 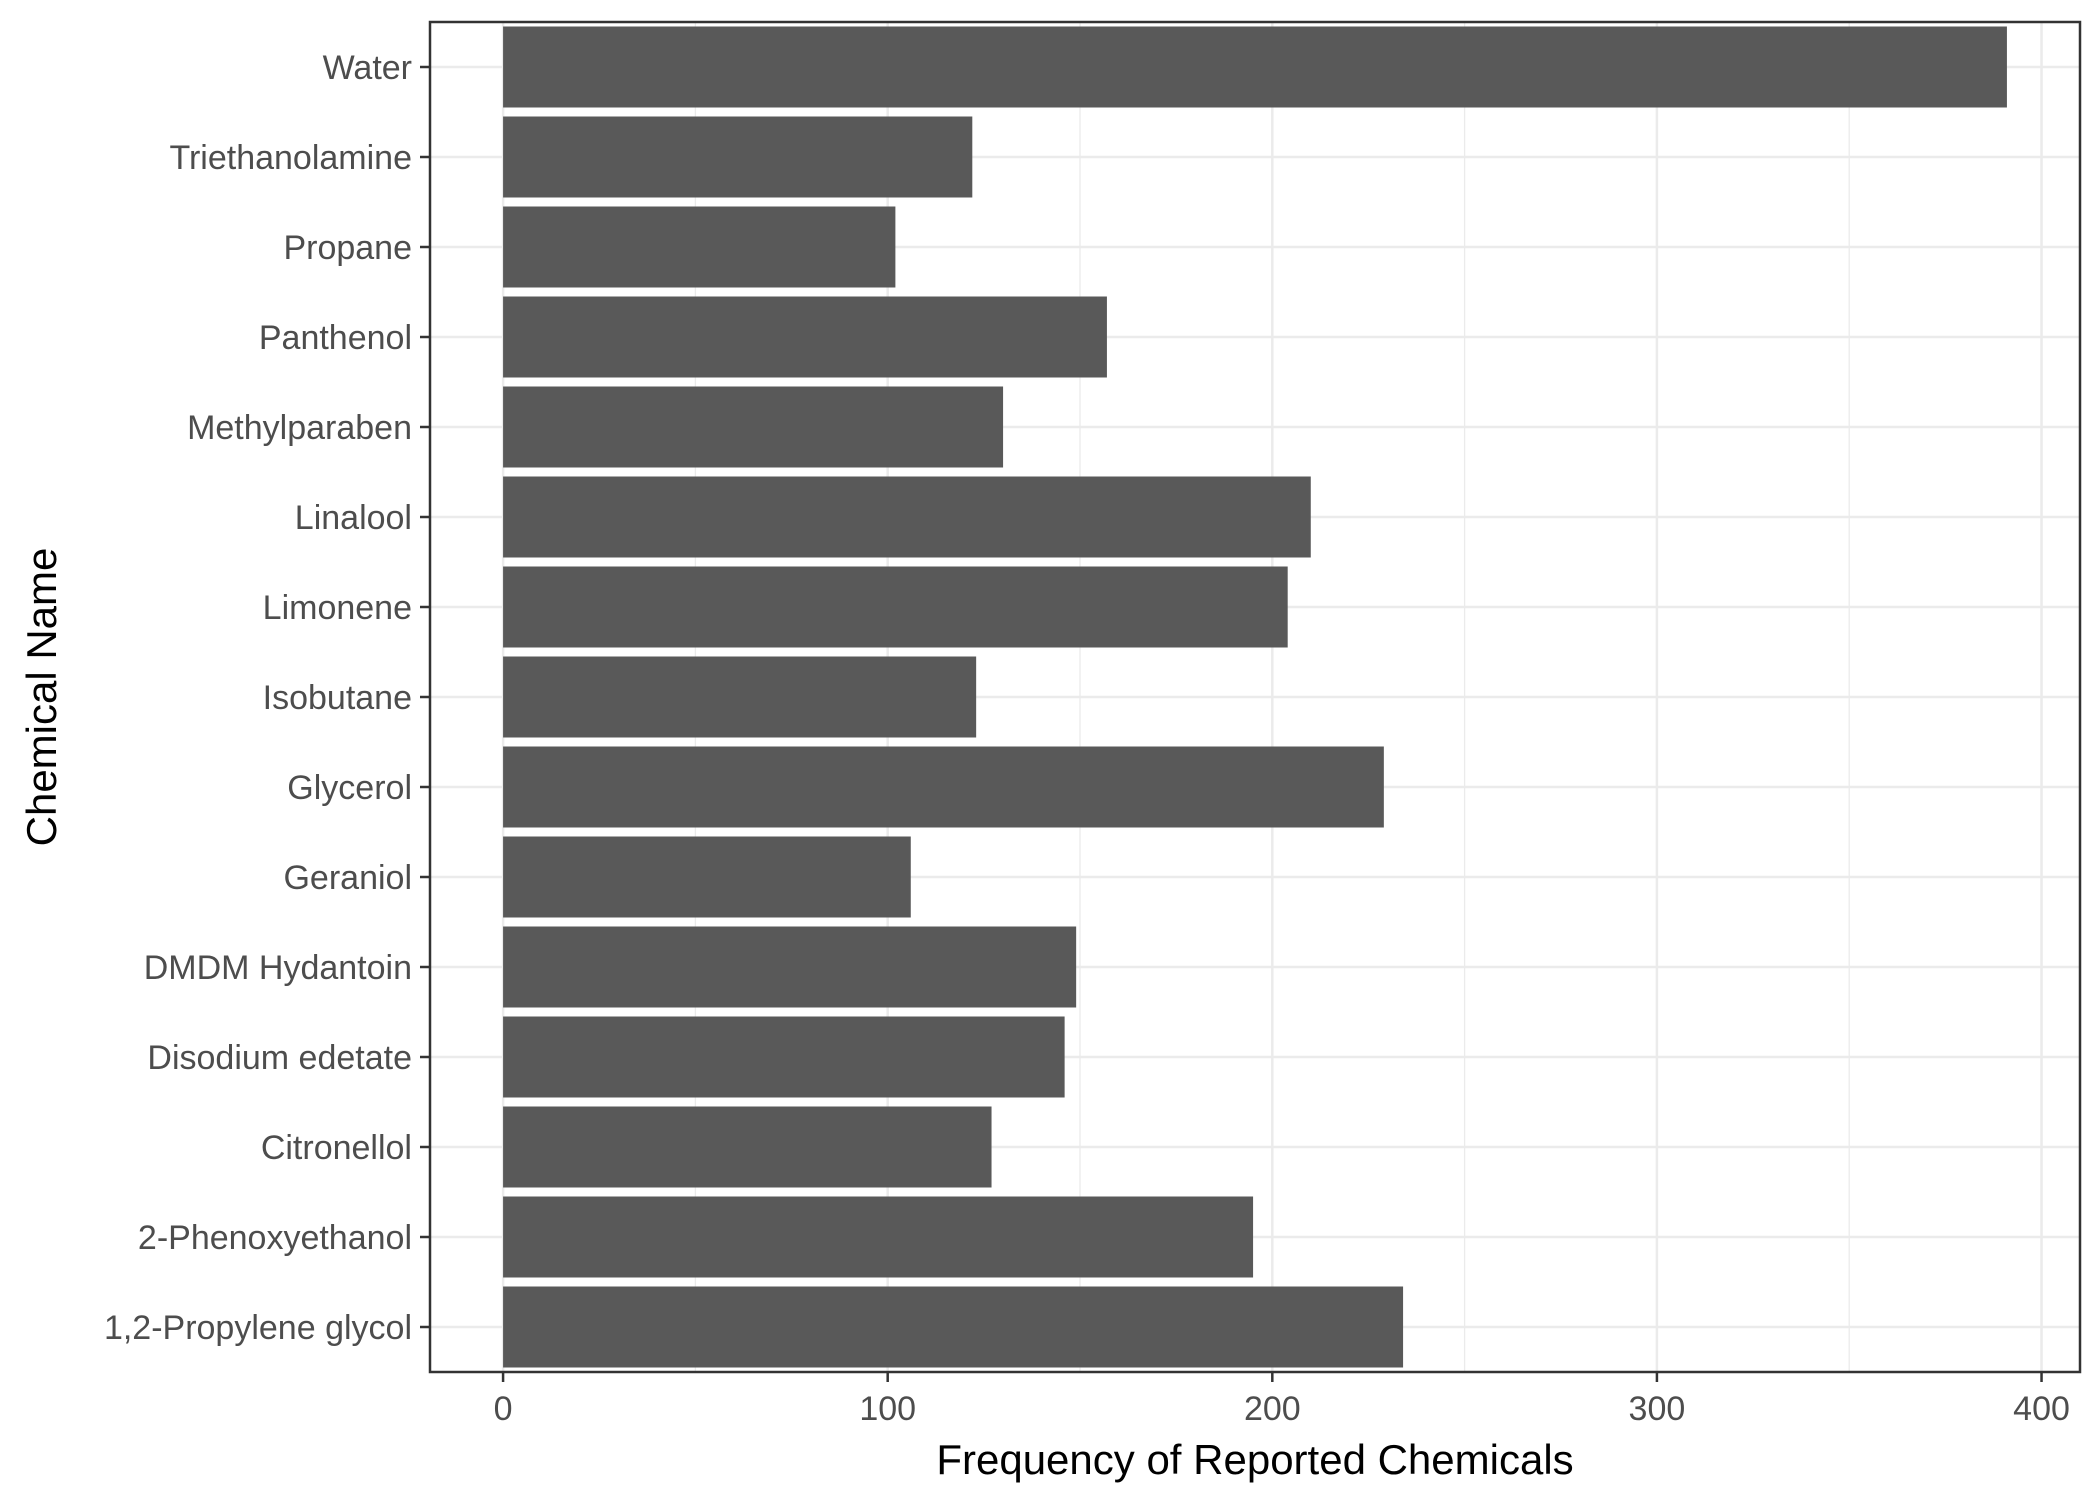 What do you see at coordinates (41, 697) in the screenshot?
I see `y-axis-title: Chemical Name` at bounding box center [41, 697].